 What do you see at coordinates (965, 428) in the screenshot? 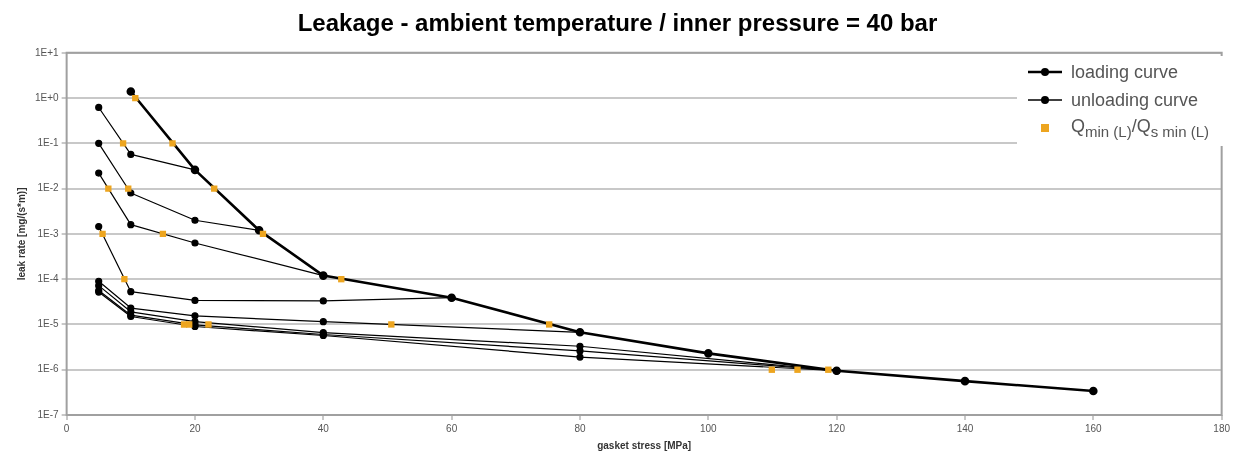
I see `x-tick-label: 140` at bounding box center [965, 428].